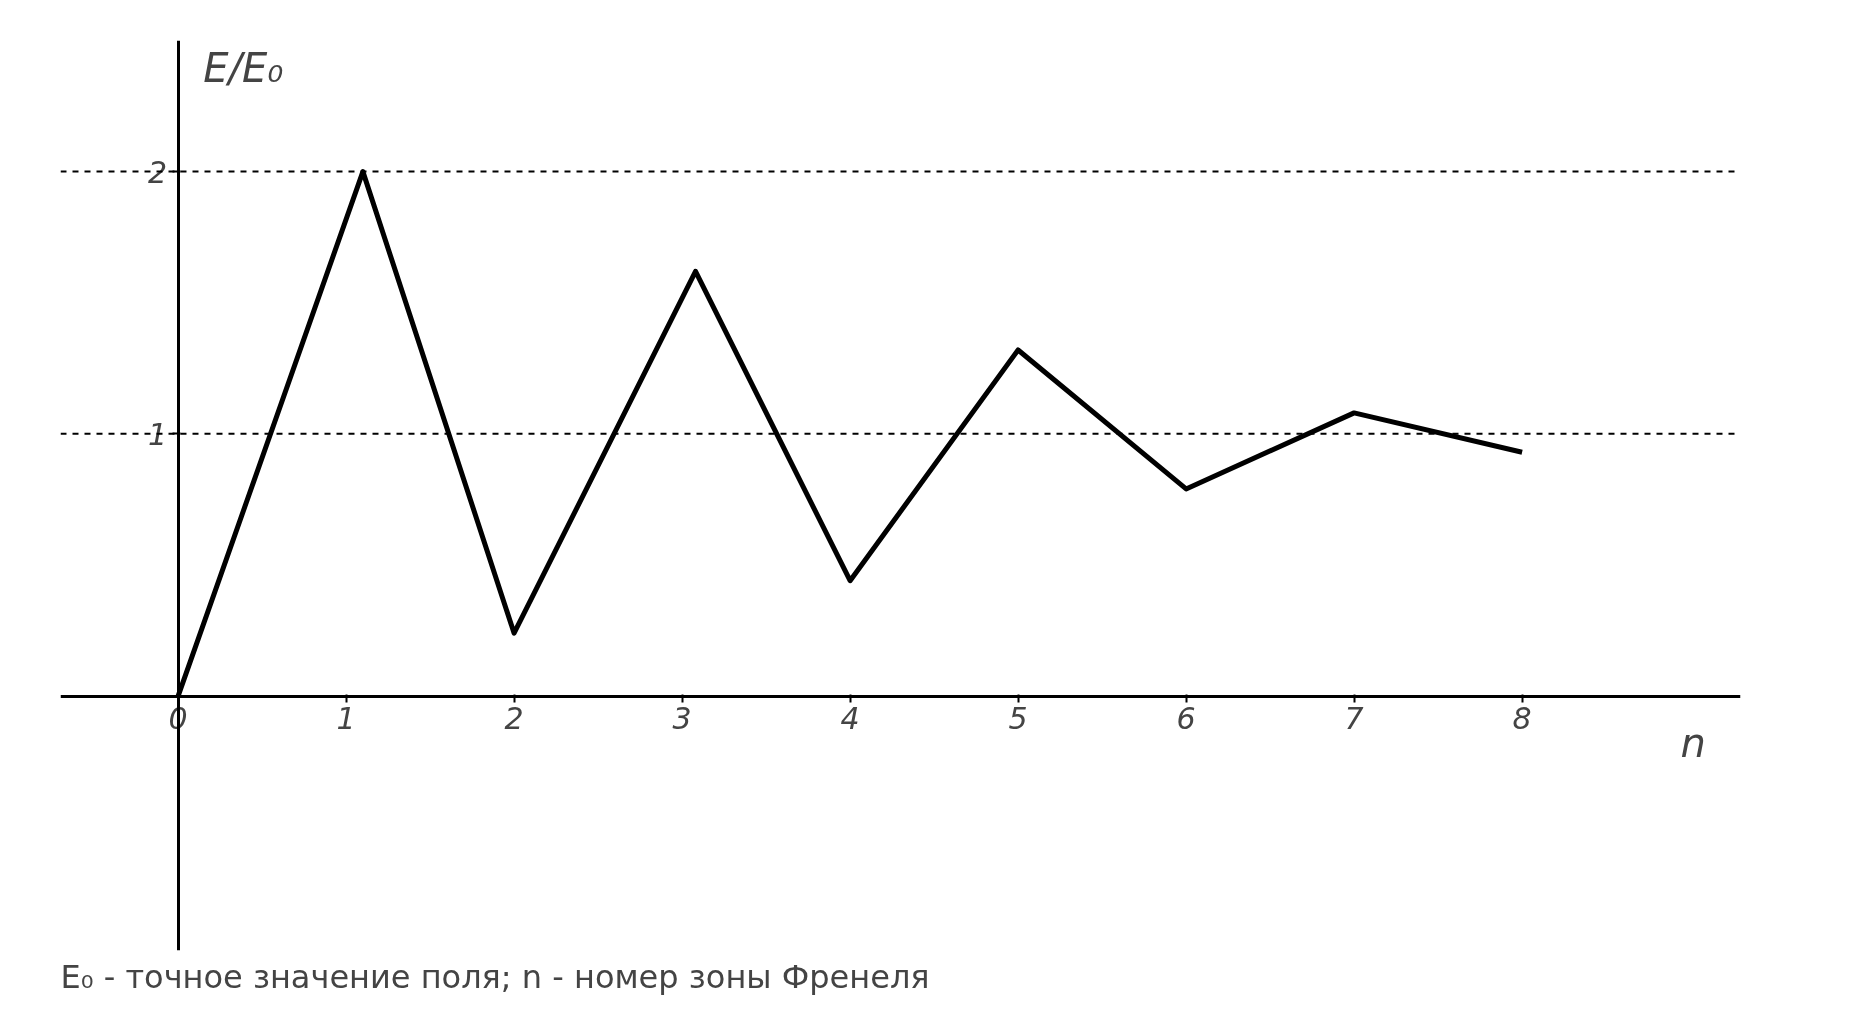  Describe the element at coordinates (1693, 743) in the screenshot. I see `x-axis-title: n` at that location.